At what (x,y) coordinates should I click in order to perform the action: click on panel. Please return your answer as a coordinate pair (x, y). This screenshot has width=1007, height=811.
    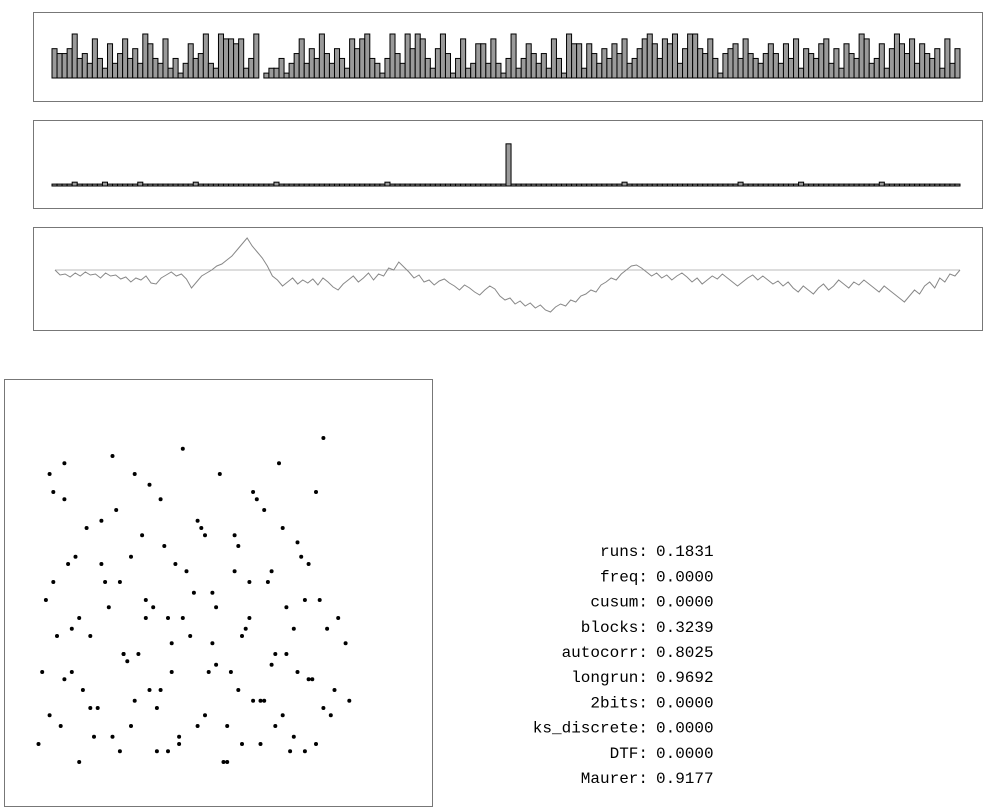
    Looking at the image, I should click on (508, 279).